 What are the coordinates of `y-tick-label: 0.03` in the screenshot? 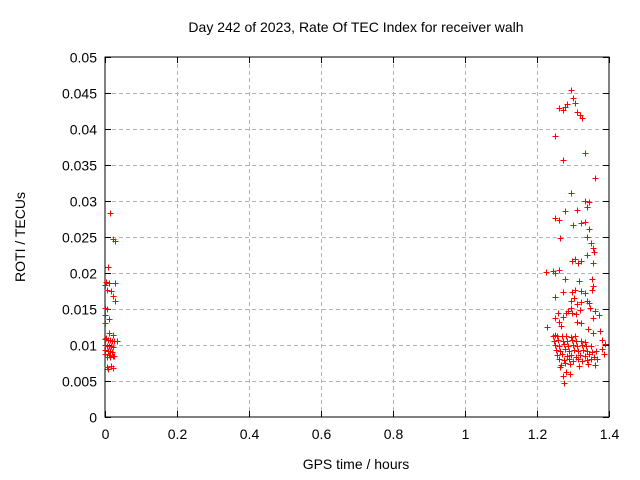 It's located at (83, 202).